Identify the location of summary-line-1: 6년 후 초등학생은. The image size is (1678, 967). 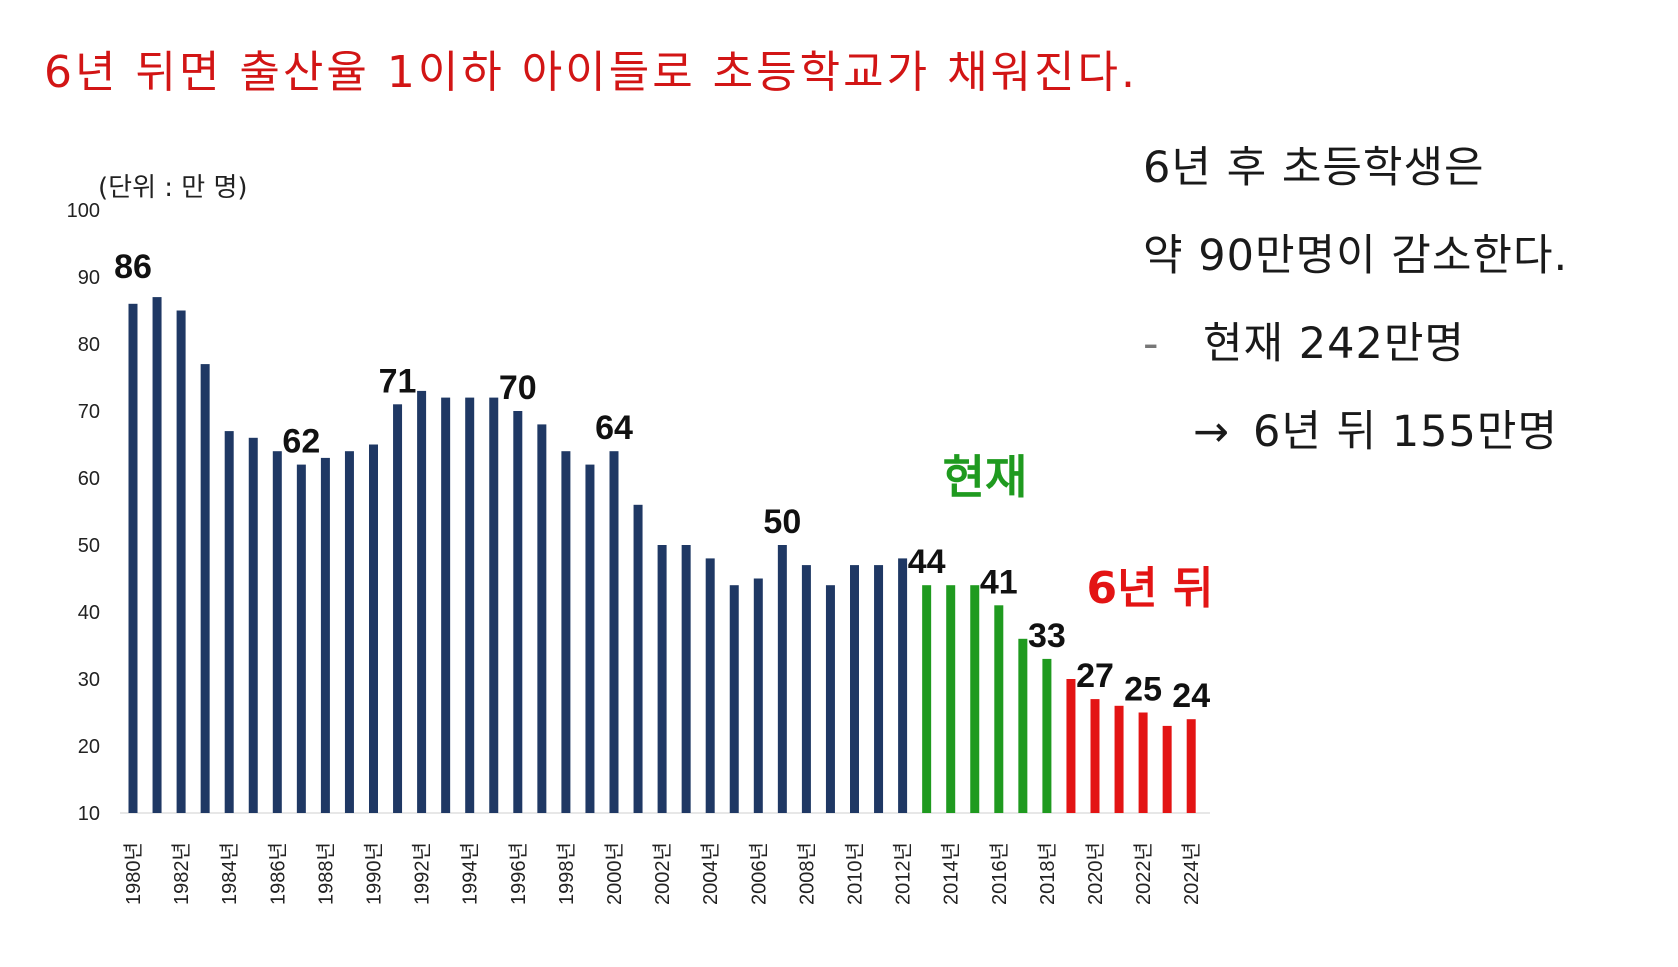
(1314, 168).